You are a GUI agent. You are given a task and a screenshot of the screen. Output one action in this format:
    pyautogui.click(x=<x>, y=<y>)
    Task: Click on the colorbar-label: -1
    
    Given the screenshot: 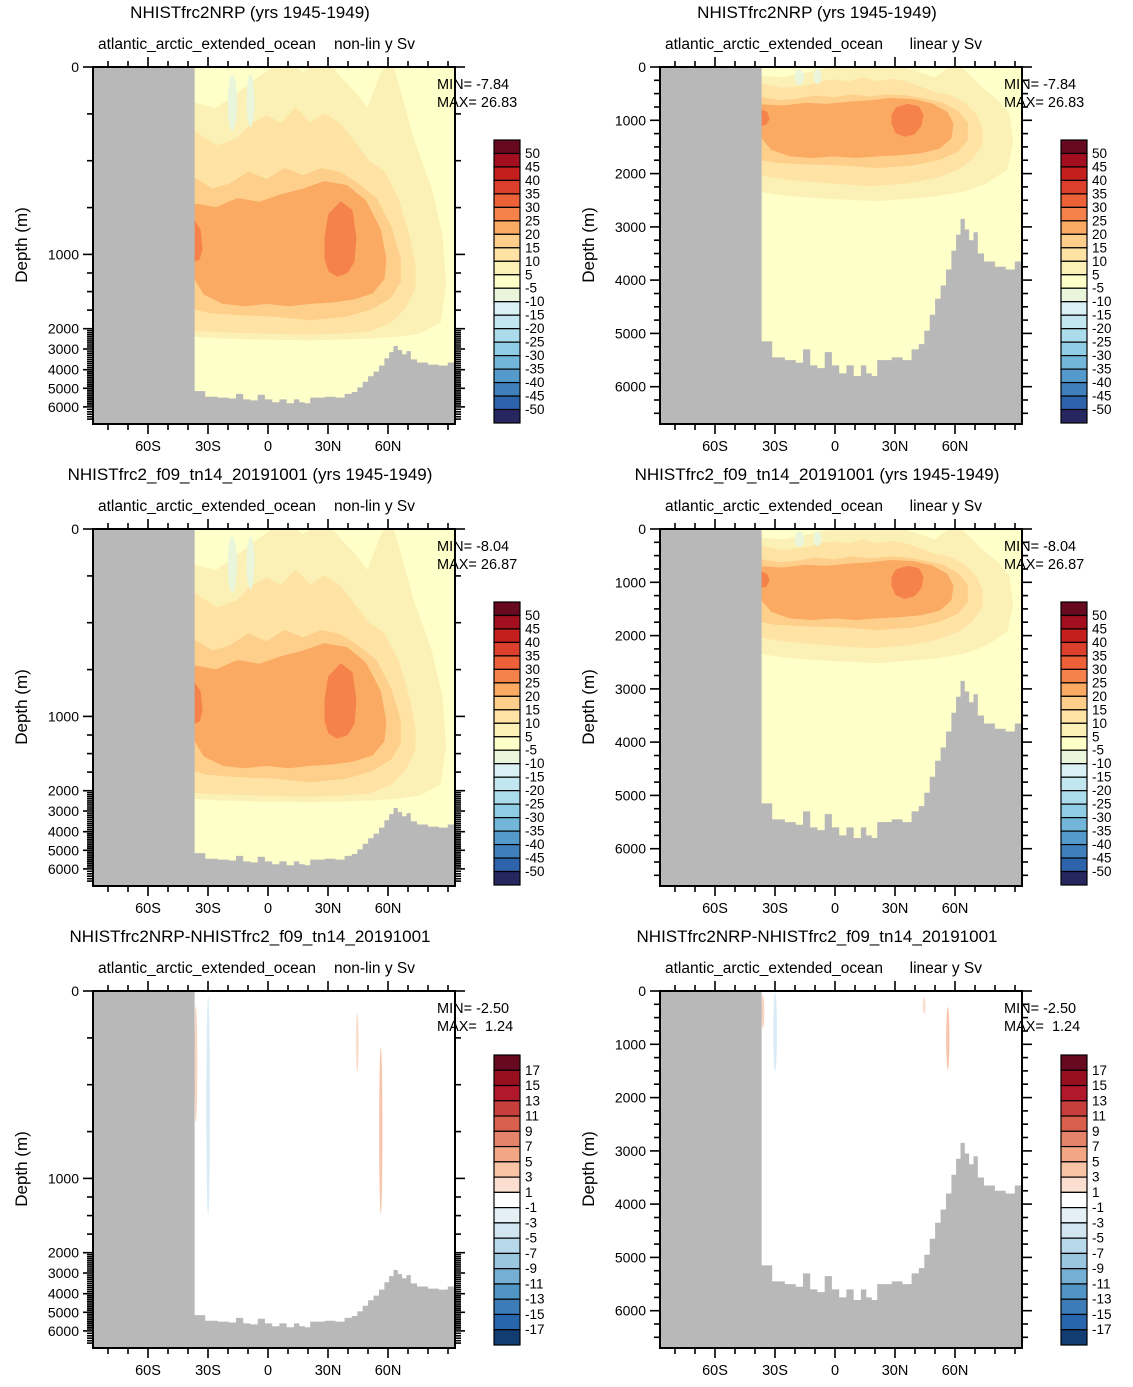 What is the action you would take?
    pyautogui.click(x=1098, y=1207)
    